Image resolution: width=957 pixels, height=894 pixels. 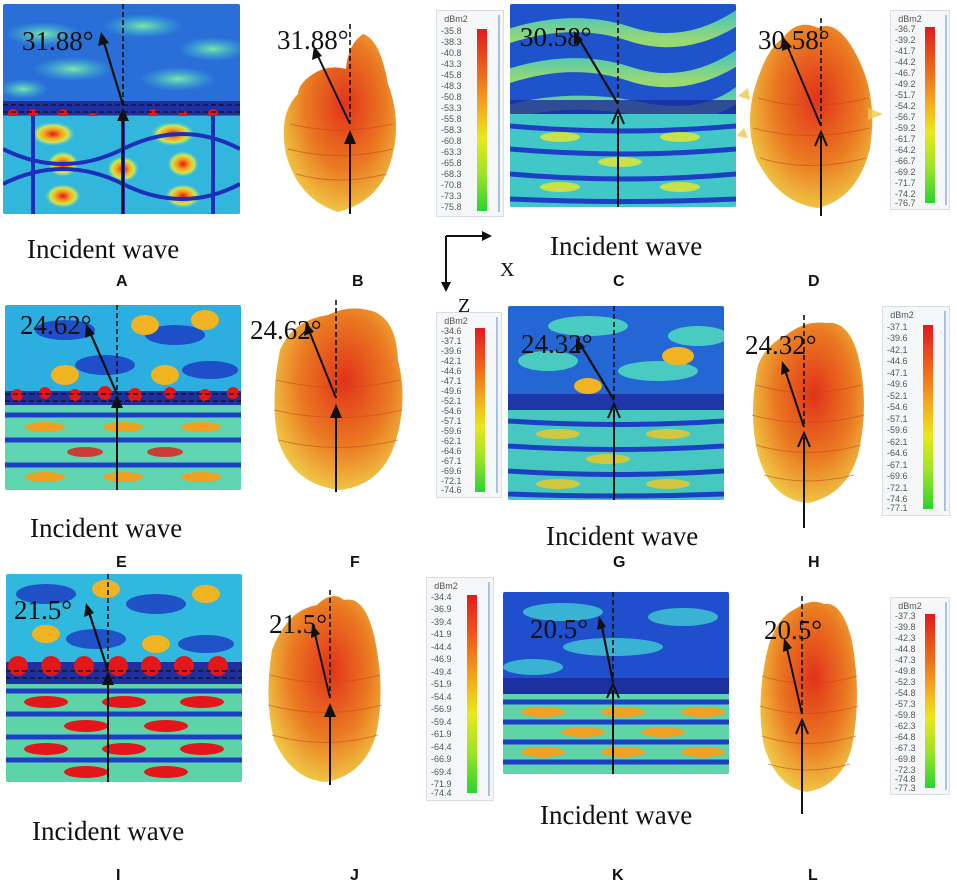 What do you see at coordinates (451, 152) in the screenshot?
I see `legend-tick: -63.3` at bounding box center [451, 152].